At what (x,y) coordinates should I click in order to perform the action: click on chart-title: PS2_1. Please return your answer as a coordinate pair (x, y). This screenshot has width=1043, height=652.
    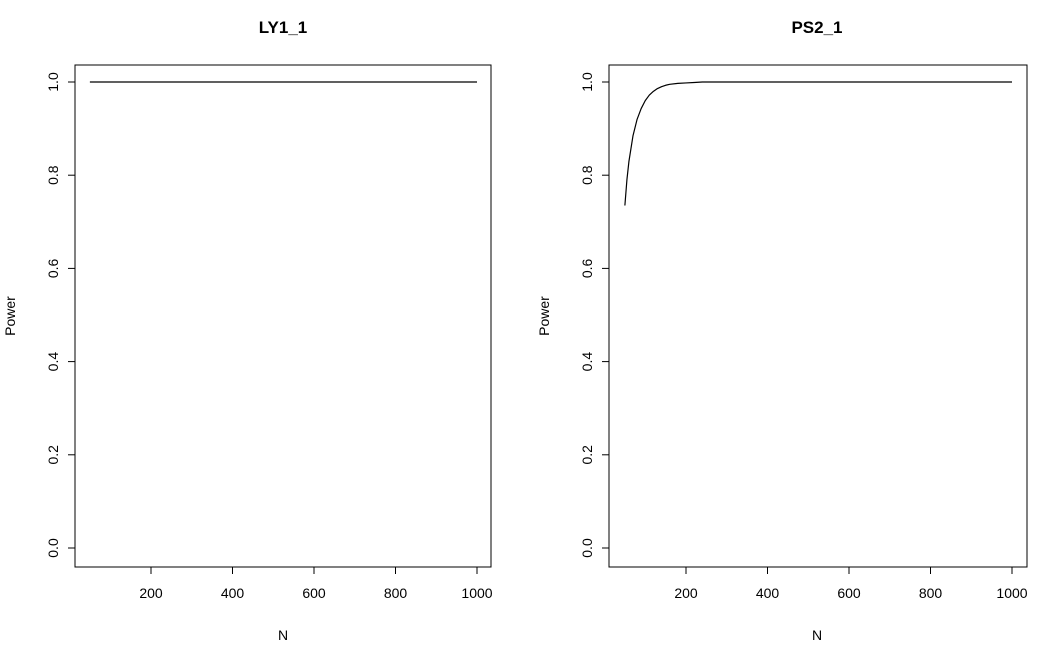
    Looking at the image, I should click on (816, 27).